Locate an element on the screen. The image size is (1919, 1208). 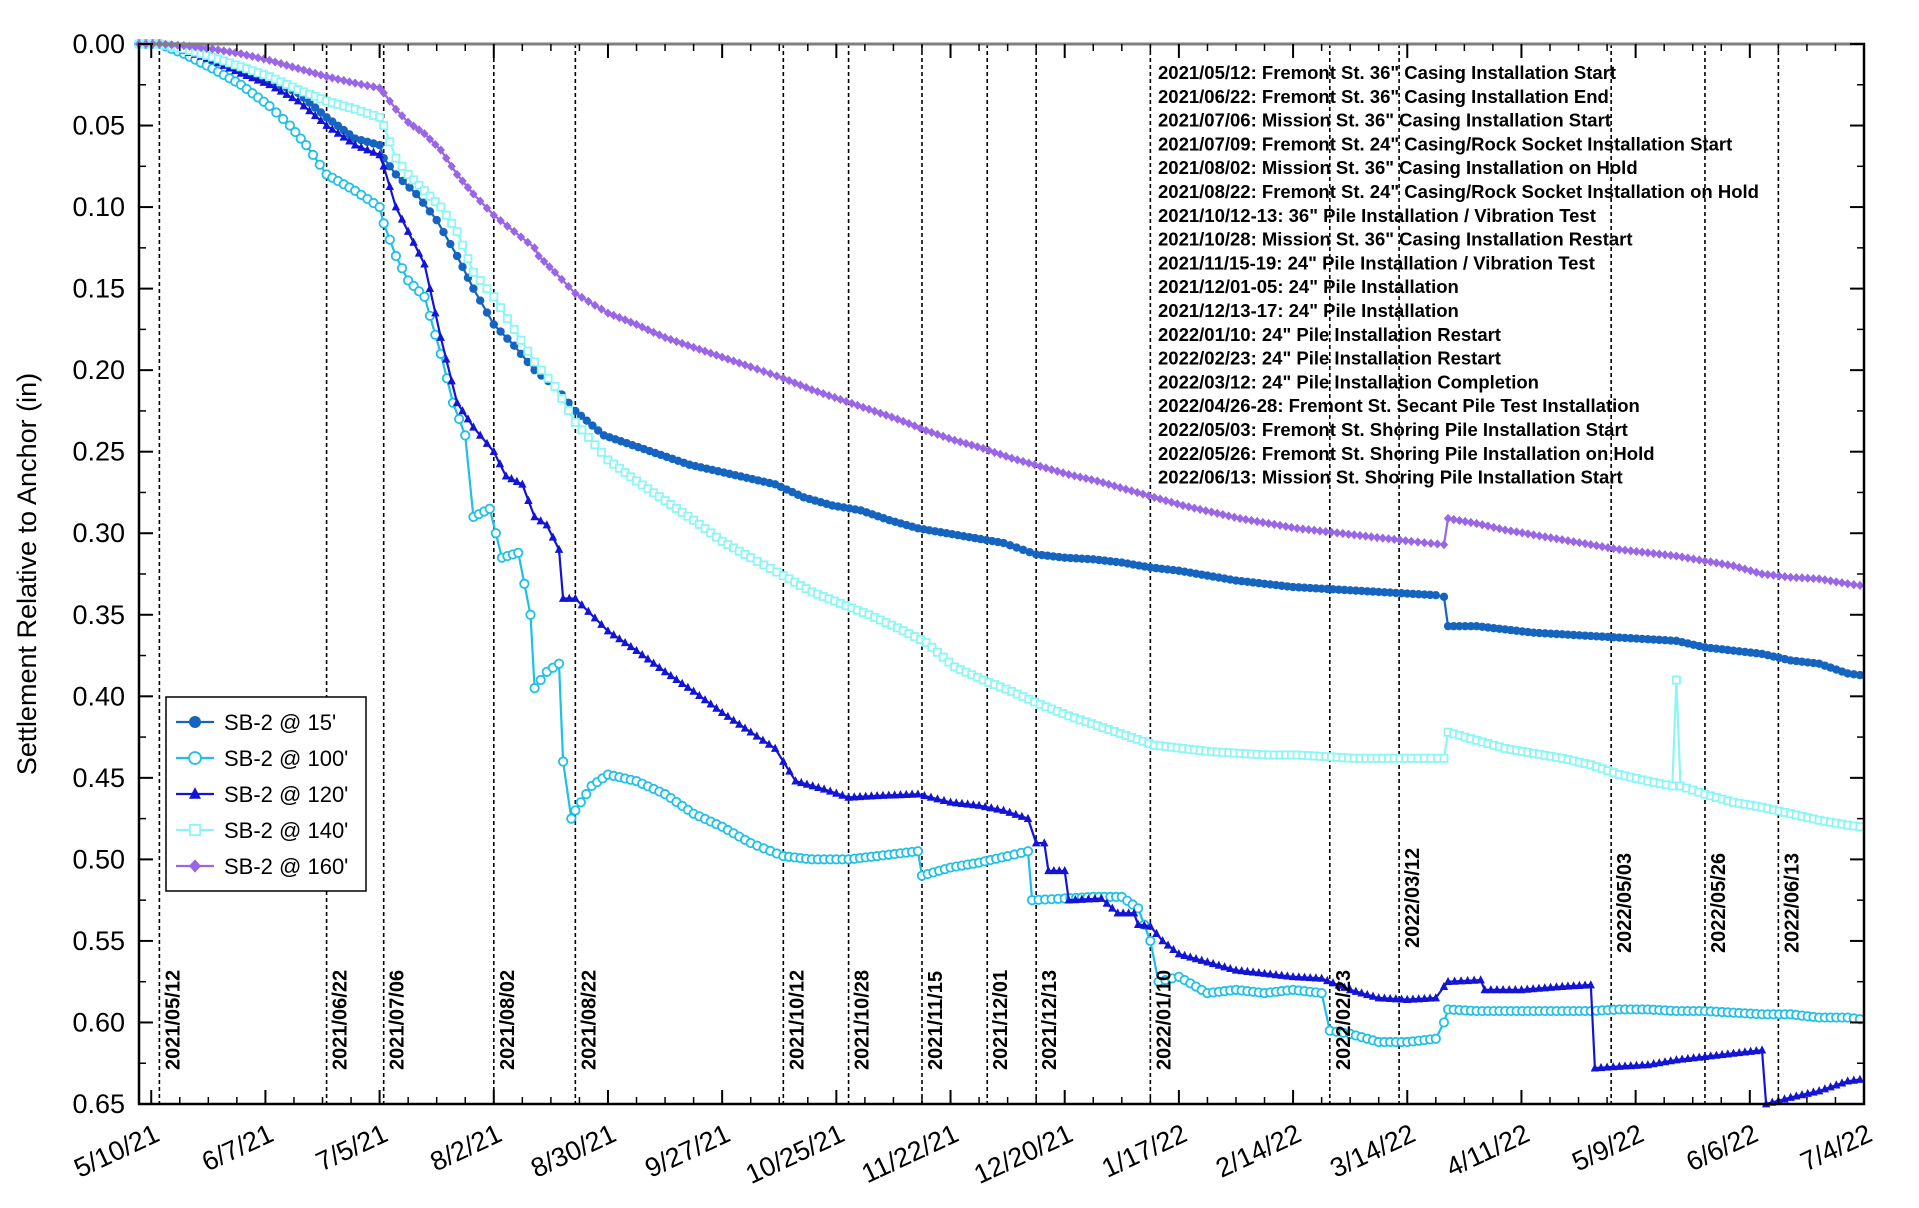
legend-label: SB-2 @ 140' is located at coordinates (286, 830).